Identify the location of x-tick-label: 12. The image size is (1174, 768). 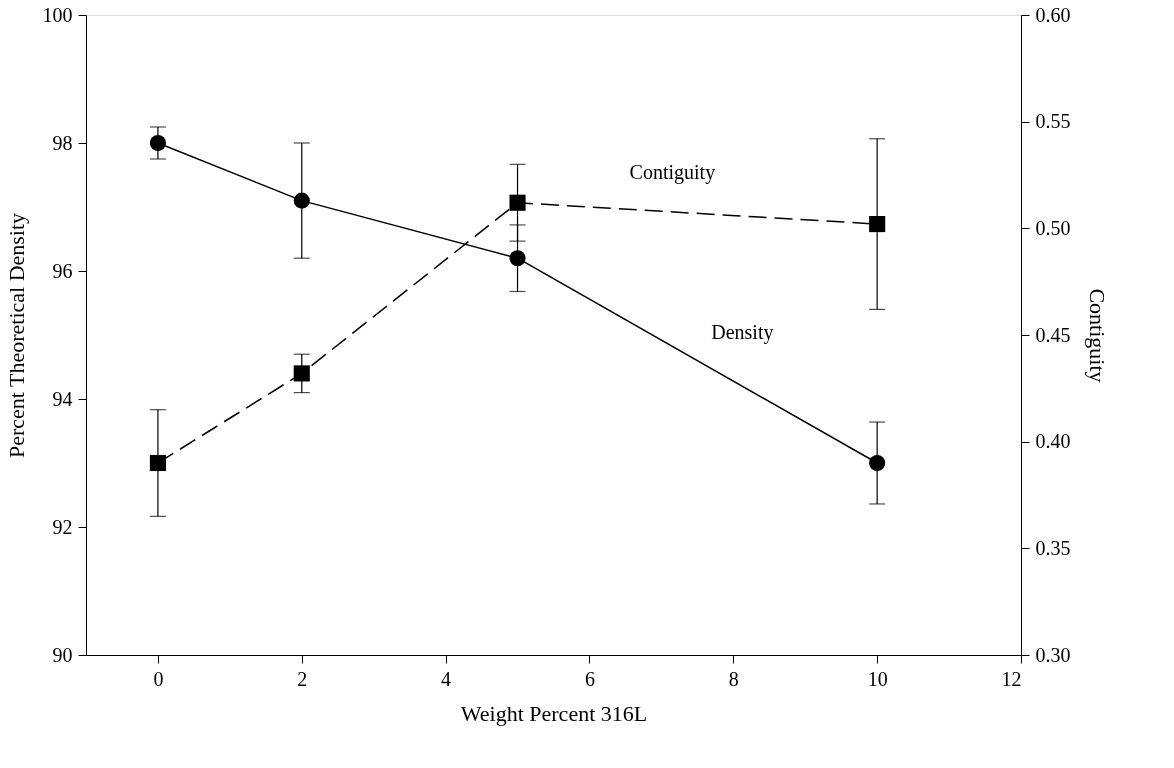
(1011, 678).